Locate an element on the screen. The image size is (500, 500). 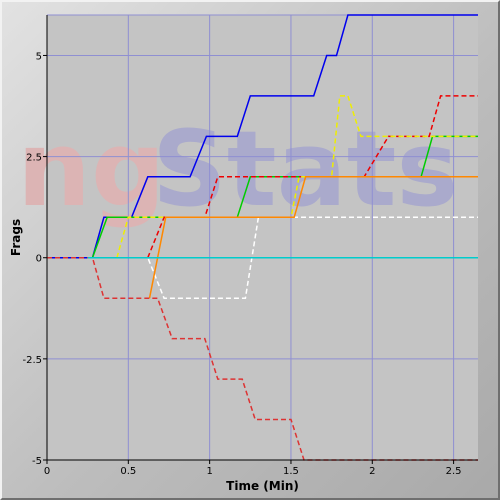
x-tick-label-5: 2.5 is located at coordinates (454, 471).